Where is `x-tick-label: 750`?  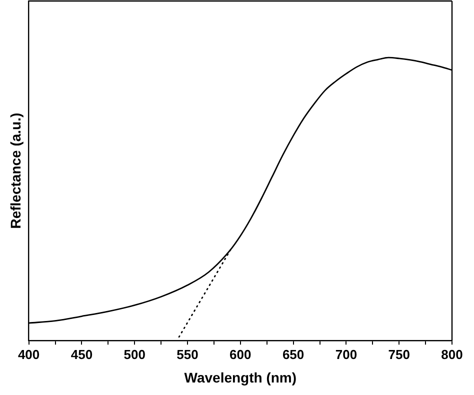
x-tick-label: 750 is located at coordinates (399, 354).